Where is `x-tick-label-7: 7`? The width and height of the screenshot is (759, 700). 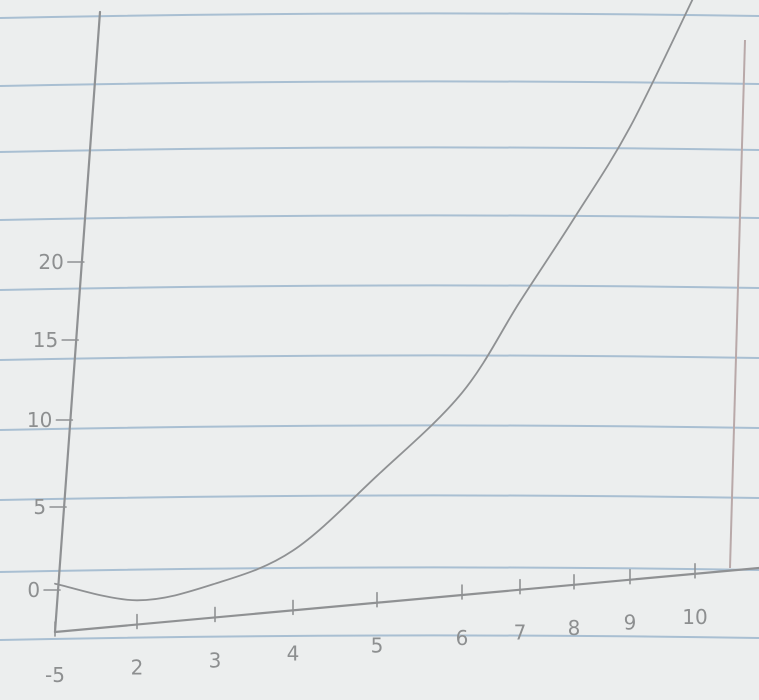 x-tick-label-7: 7 is located at coordinates (520, 633).